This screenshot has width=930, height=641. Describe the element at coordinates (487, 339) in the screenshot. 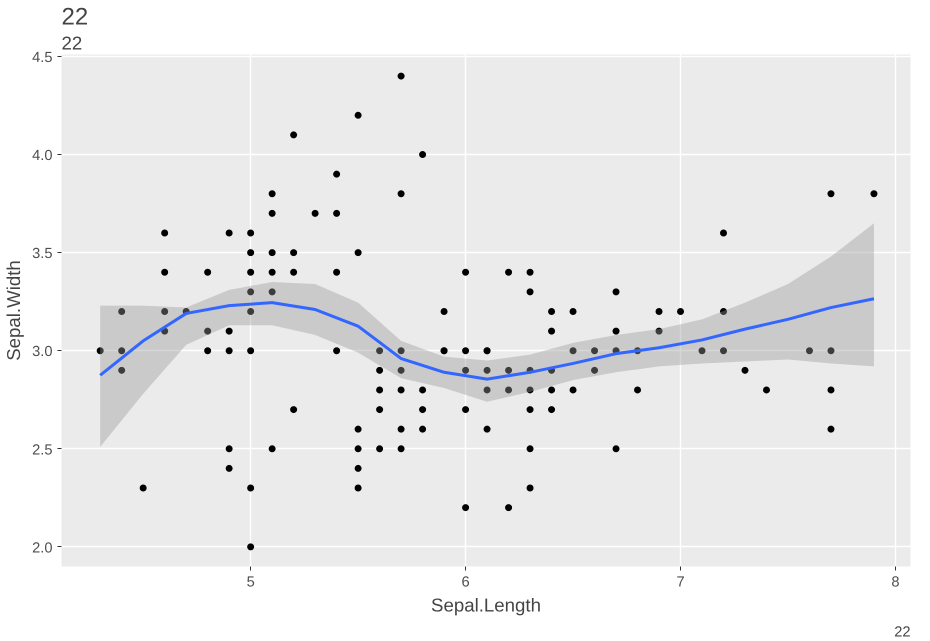

I see `line-series` at that location.